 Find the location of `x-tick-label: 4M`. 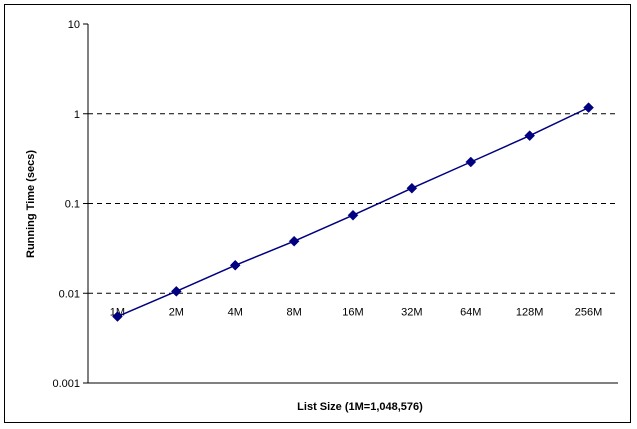

x-tick-label: 4M is located at coordinates (235, 312).